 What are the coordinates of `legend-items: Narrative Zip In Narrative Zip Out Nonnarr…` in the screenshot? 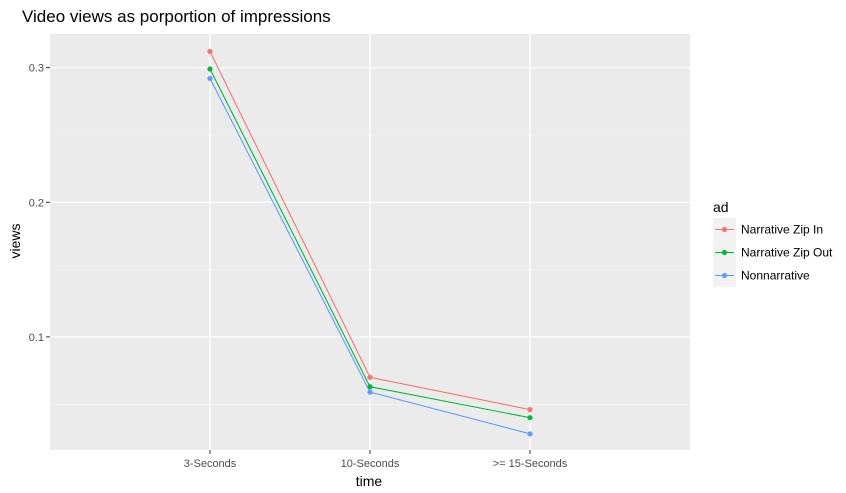 It's located at (773, 252).